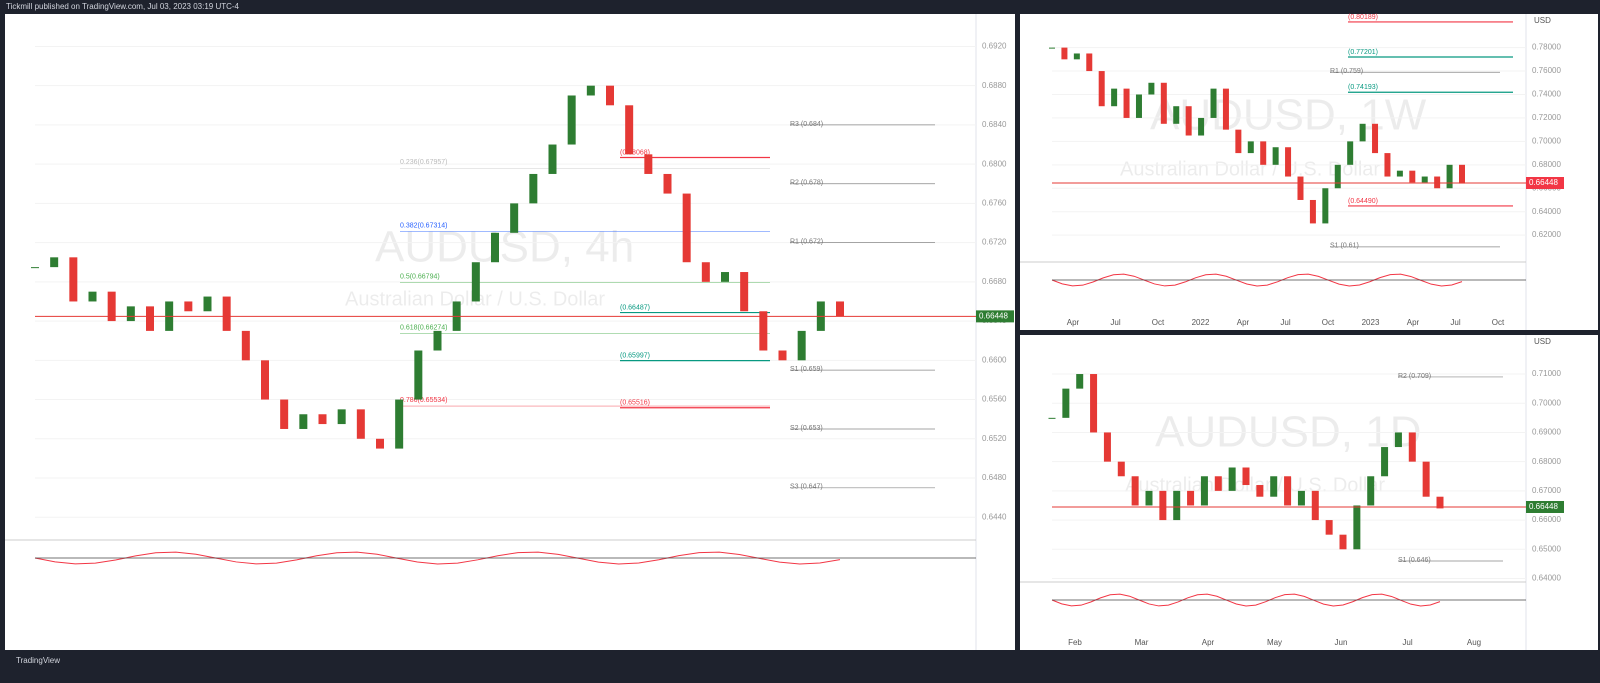 The height and width of the screenshot is (683, 1600). I want to click on level-label: (0.68068), so click(635, 152).